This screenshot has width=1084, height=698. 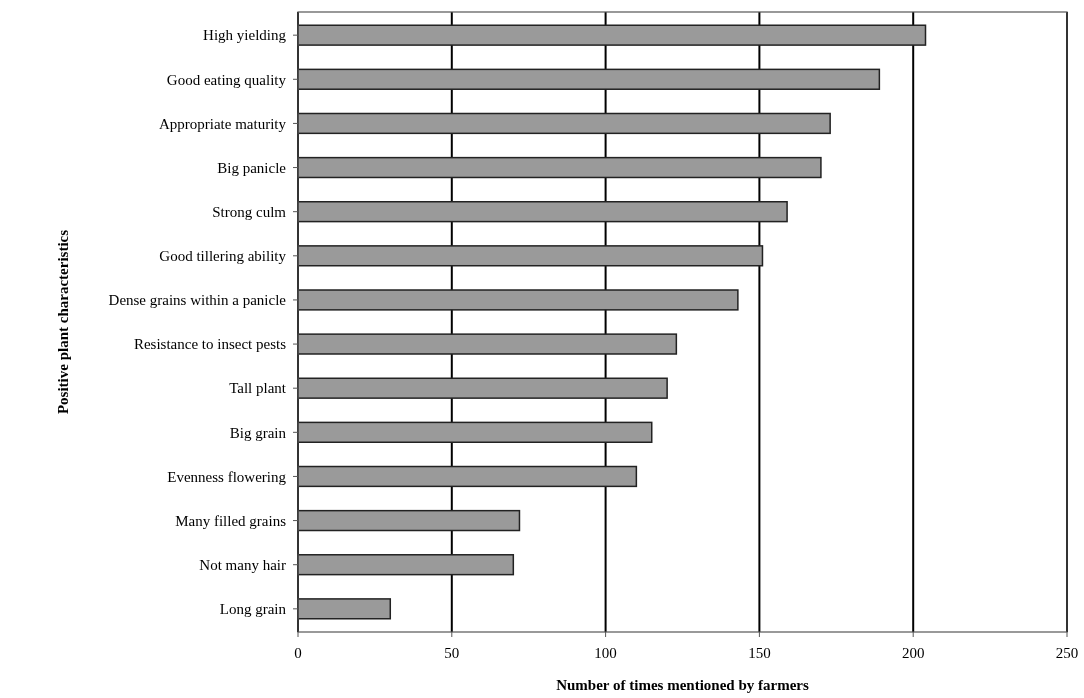 I want to click on y-tick-label: Many filled grains, so click(x=231, y=520).